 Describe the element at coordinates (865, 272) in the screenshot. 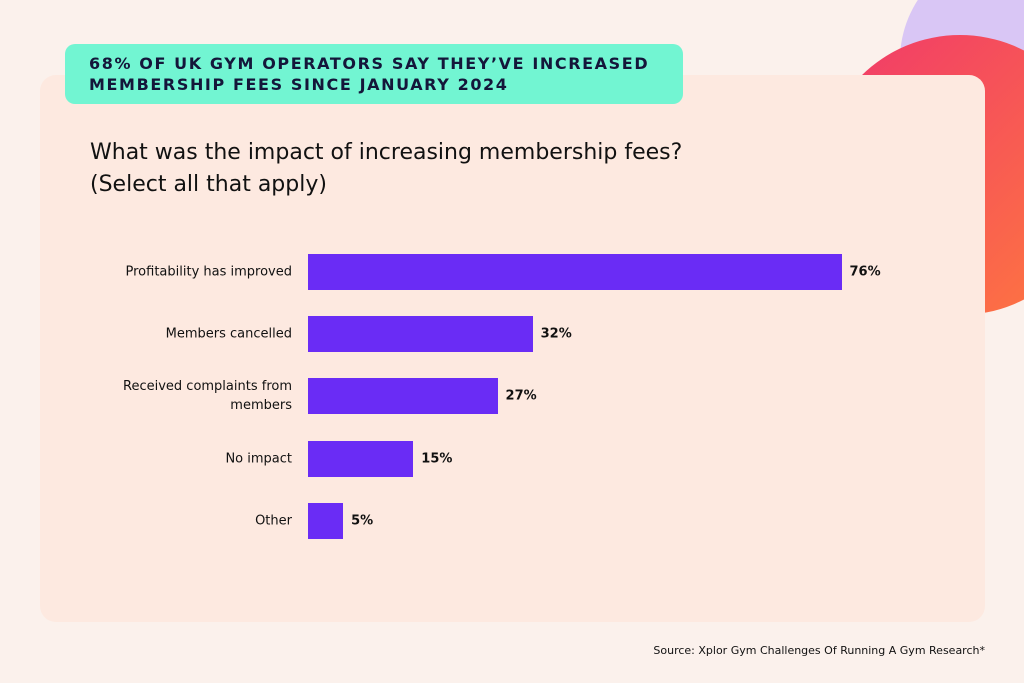

I see `value-label: 76%` at that location.